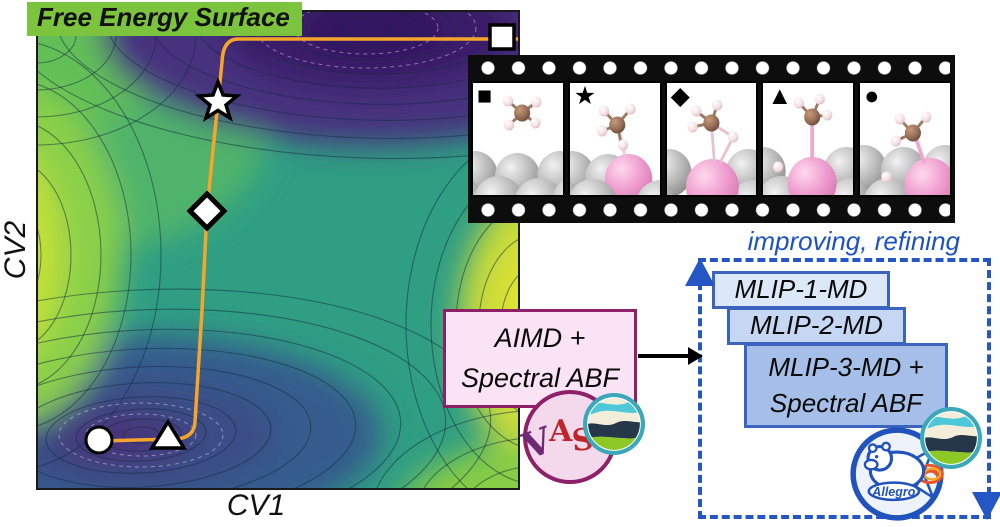  What do you see at coordinates (846, 367) in the screenshot?
I see `mlip-3-md-label: MLIP-3-MD +` at bounding box center [846, 367].